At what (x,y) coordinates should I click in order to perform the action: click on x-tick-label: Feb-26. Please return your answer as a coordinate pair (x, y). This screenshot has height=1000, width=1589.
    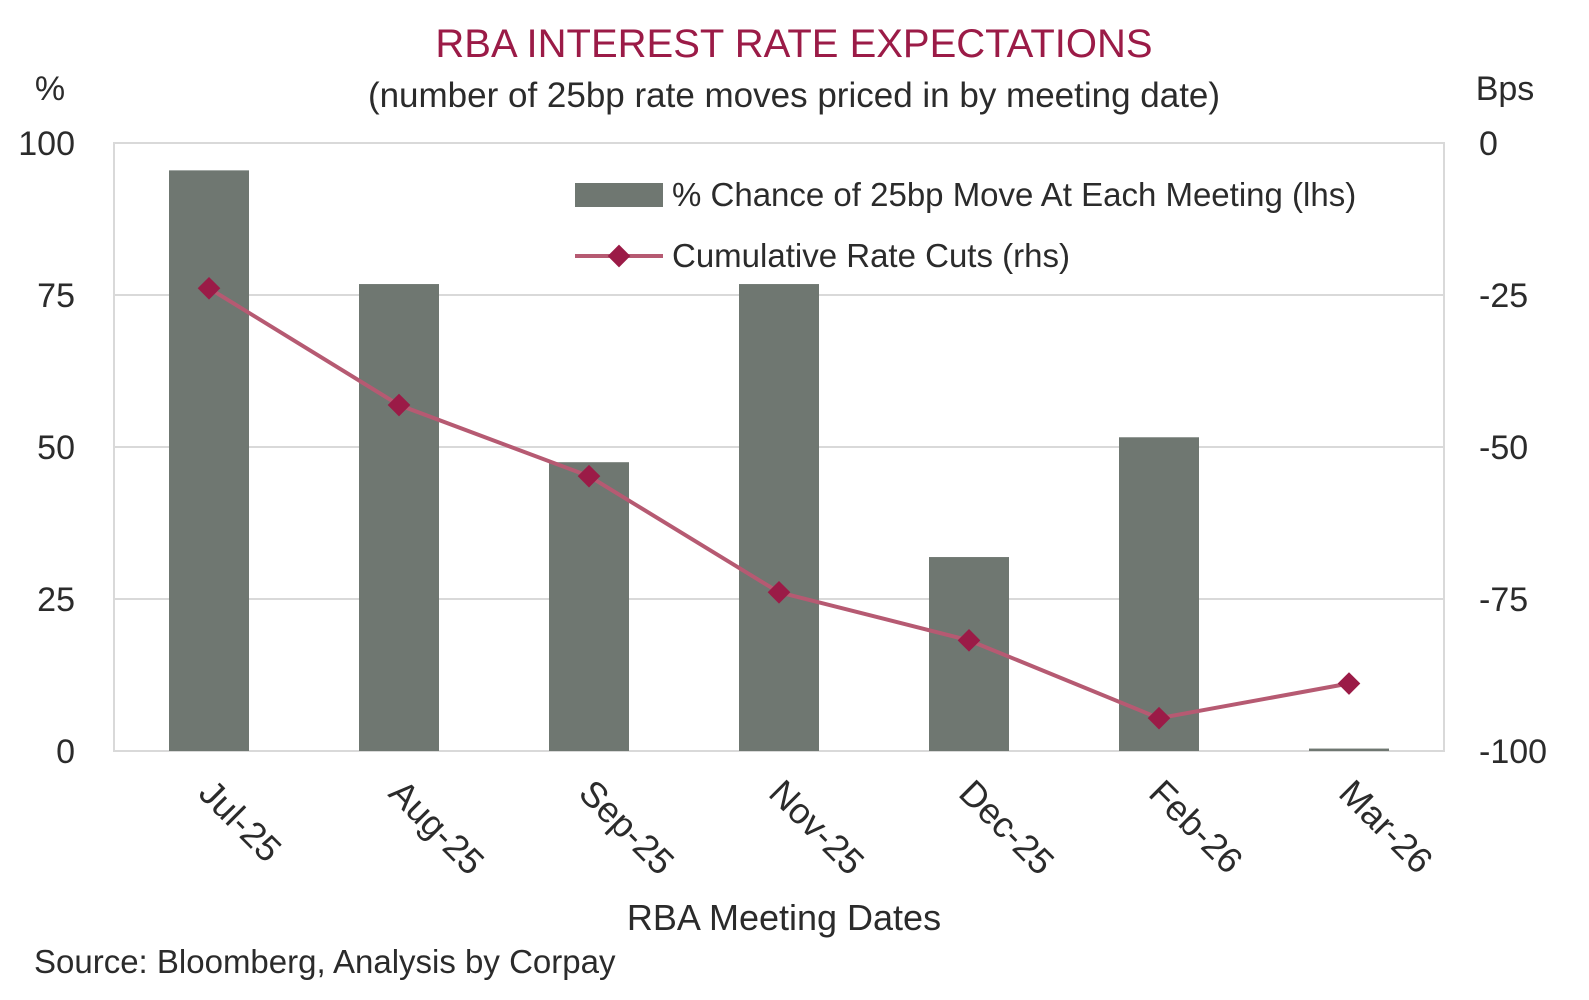
    Looking at the image, I should click on (1196, 827).